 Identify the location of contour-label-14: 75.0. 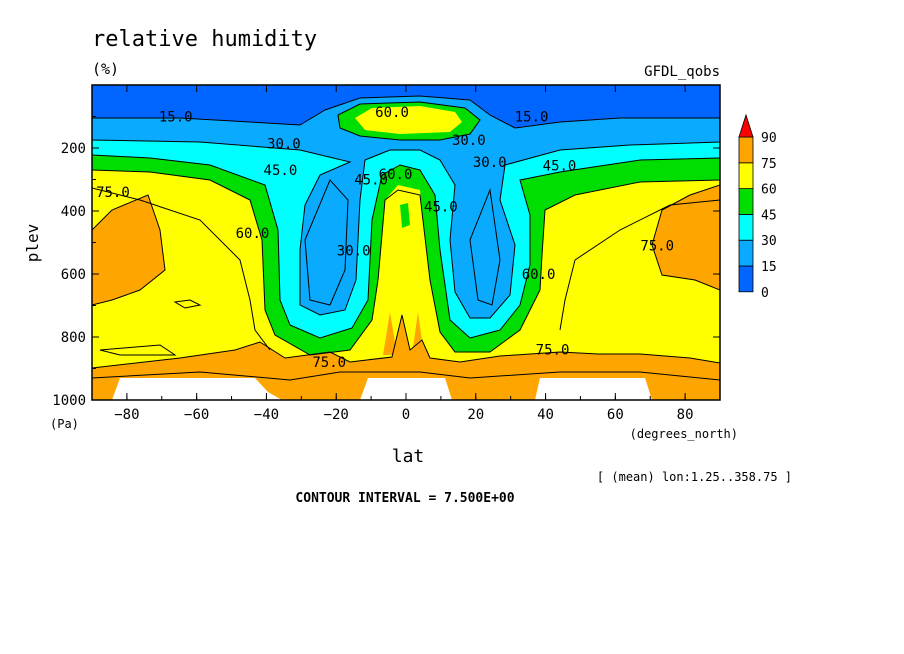
(113, 193).